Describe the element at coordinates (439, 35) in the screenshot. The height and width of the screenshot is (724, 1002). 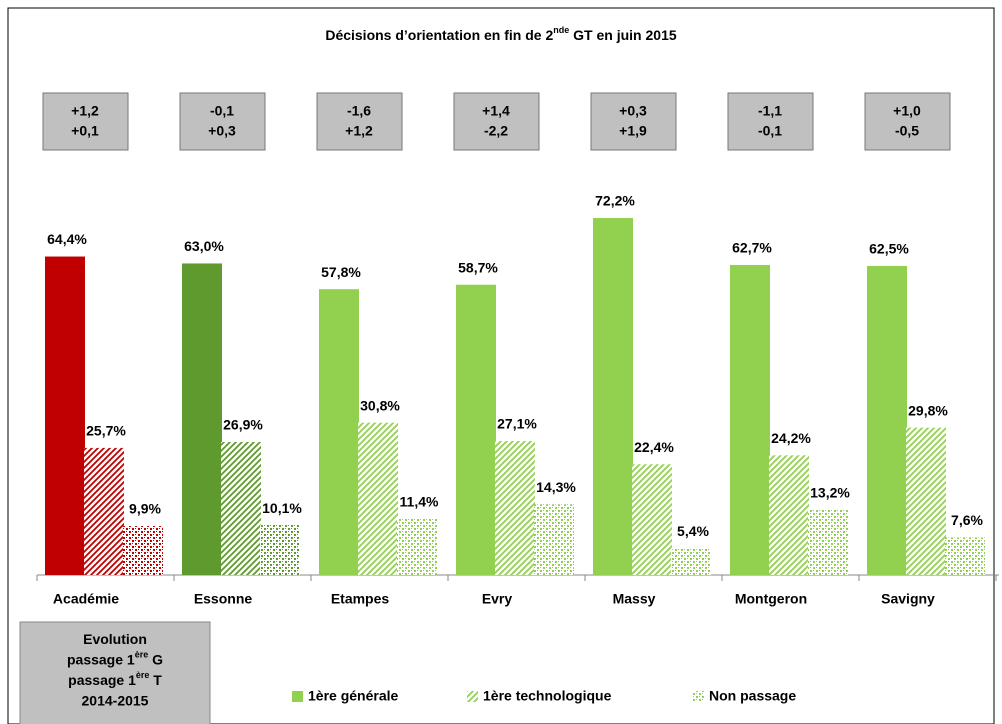
I see `title-part: Décisions d’orientation en fin de 2` at that location.